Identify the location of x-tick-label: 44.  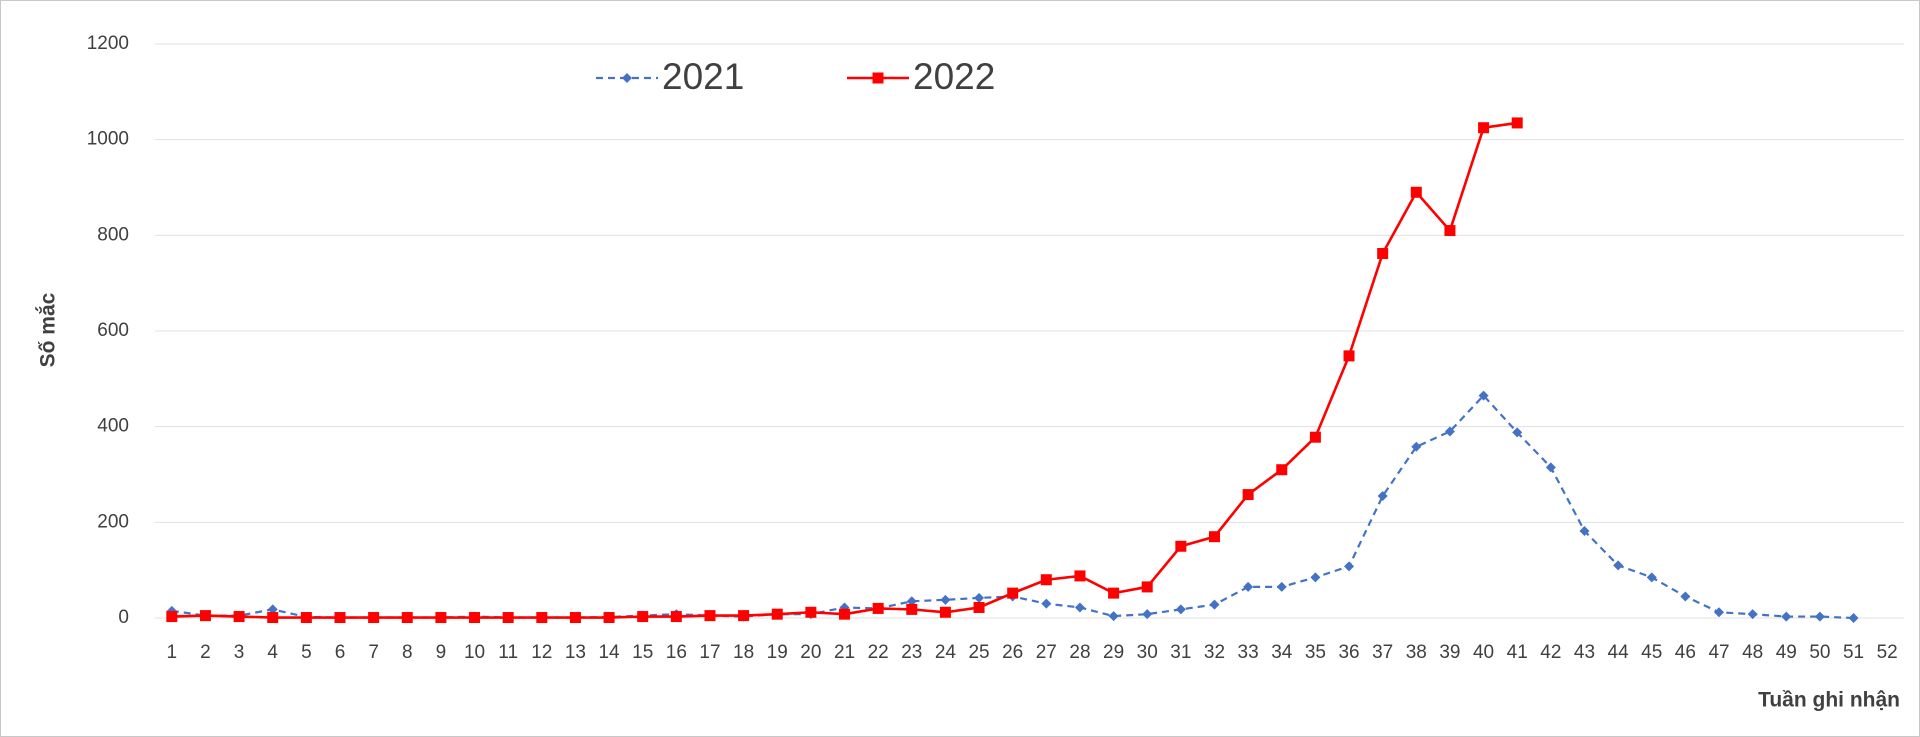
(1619, 652).